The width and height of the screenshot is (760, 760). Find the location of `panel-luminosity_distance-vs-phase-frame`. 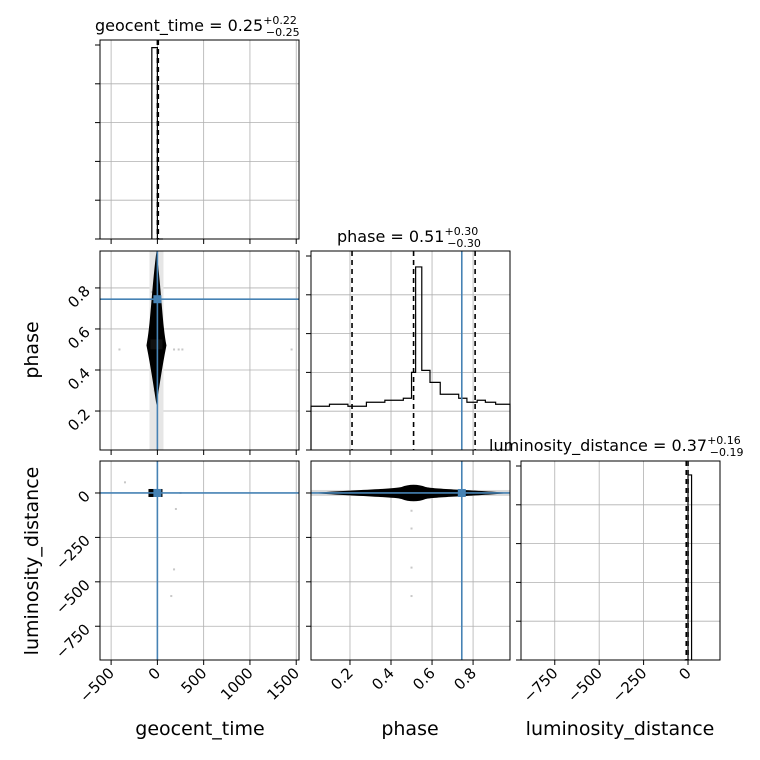

panel-luminosity_distance-vs-phase-frame is located at coordinates (410, 560).